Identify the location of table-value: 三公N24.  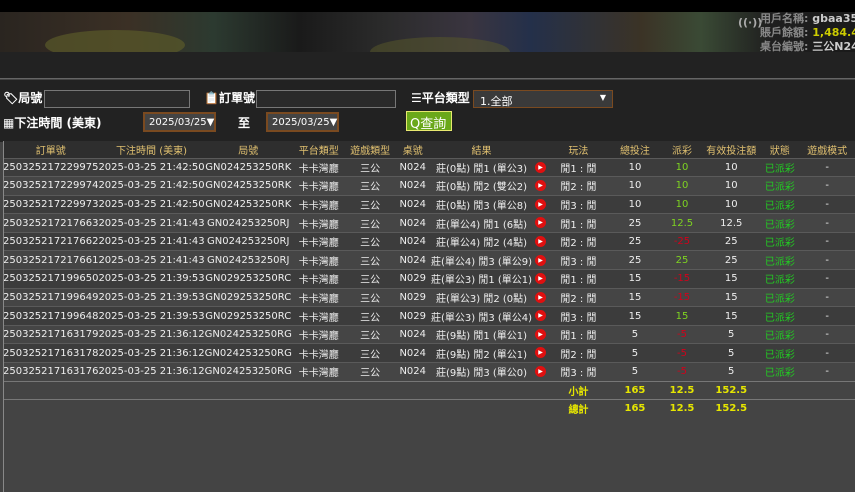
(833, 46).